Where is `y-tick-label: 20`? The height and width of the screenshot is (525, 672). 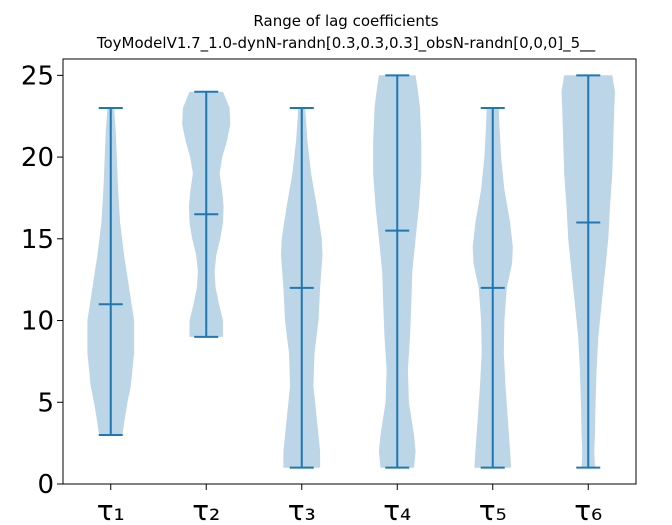
y-tick-label: 20 is located at coordinates (37, 158).